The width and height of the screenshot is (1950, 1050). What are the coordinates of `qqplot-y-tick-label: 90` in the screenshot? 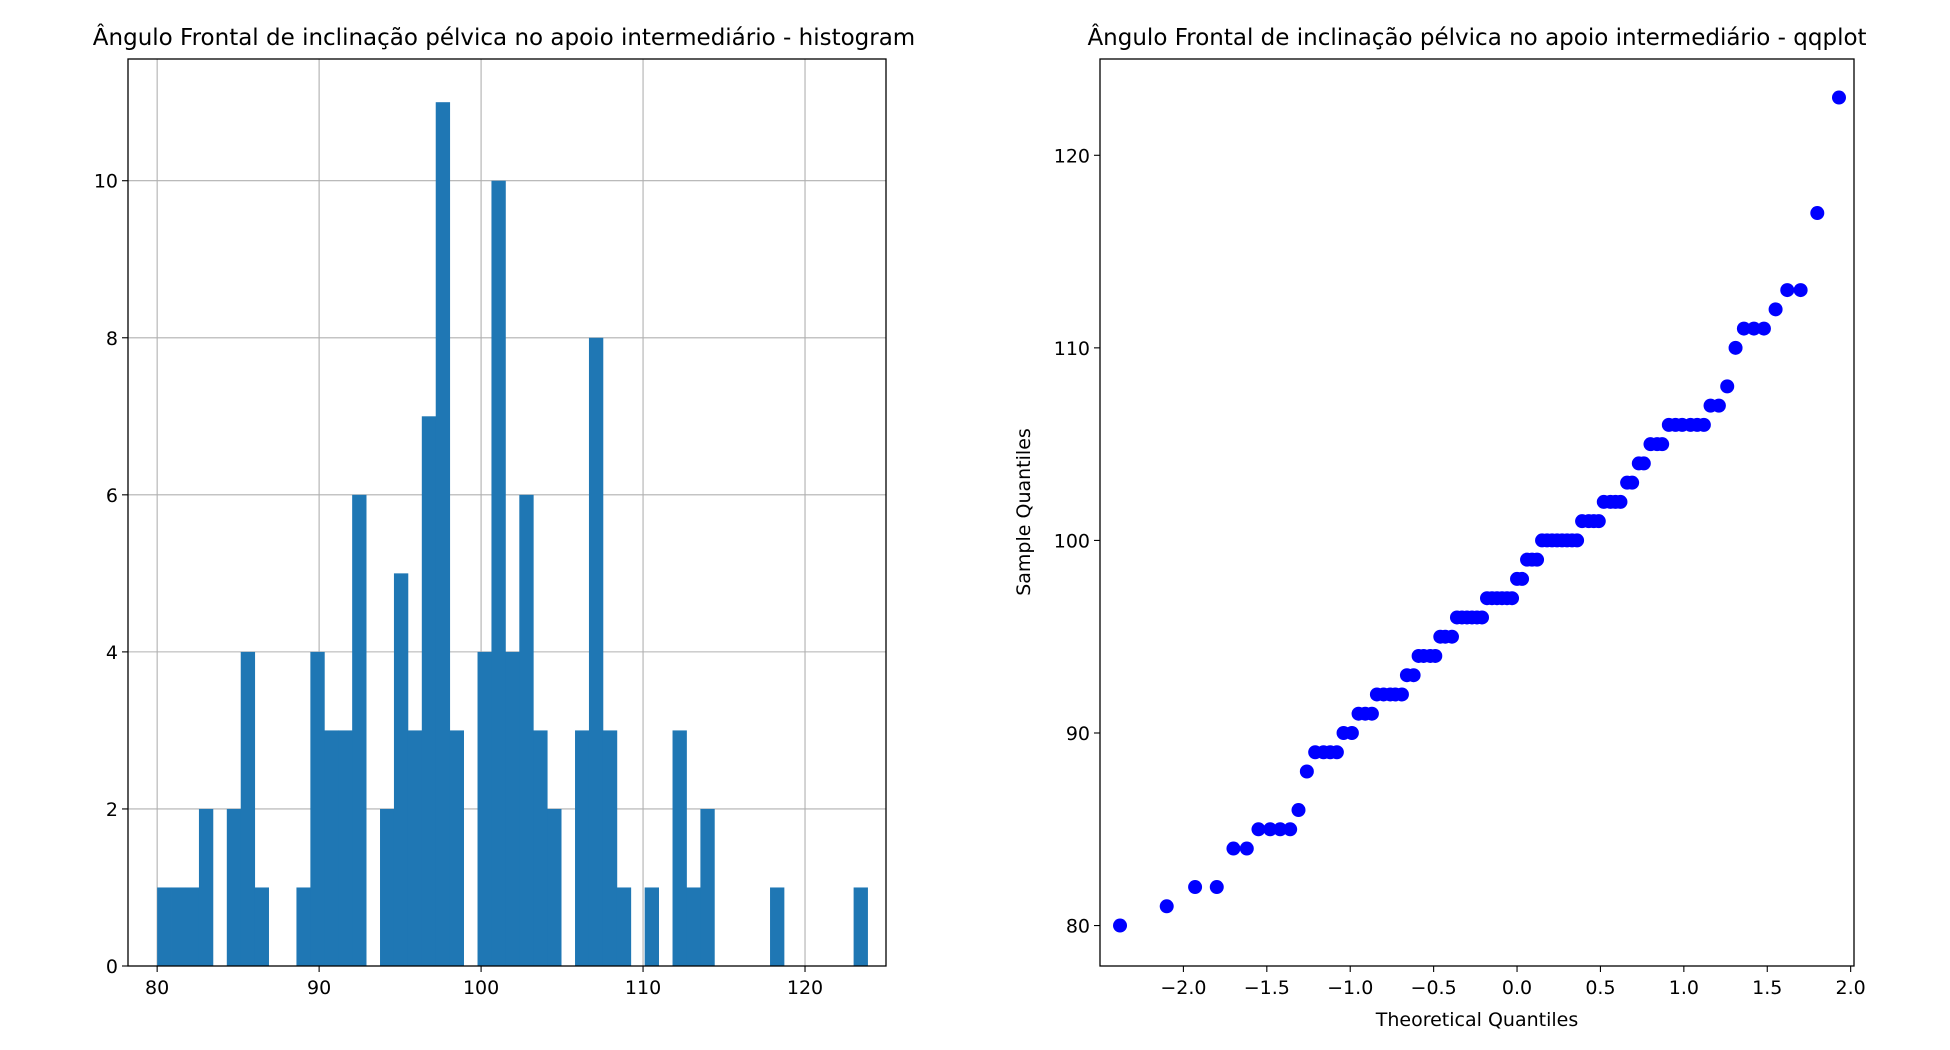 It's located at (1078, 734).